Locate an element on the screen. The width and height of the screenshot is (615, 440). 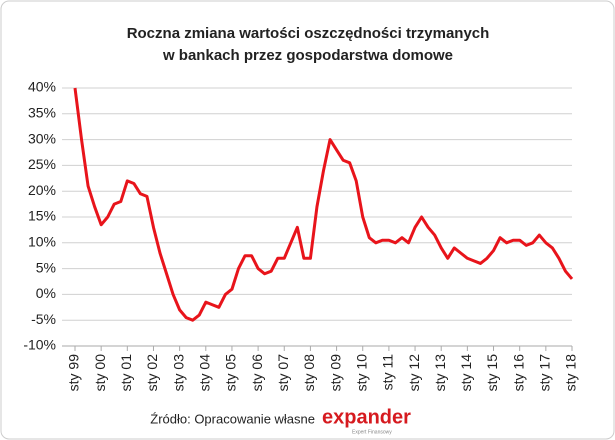
x-tick-label: sty 10 is located at coordinates (361, 373).